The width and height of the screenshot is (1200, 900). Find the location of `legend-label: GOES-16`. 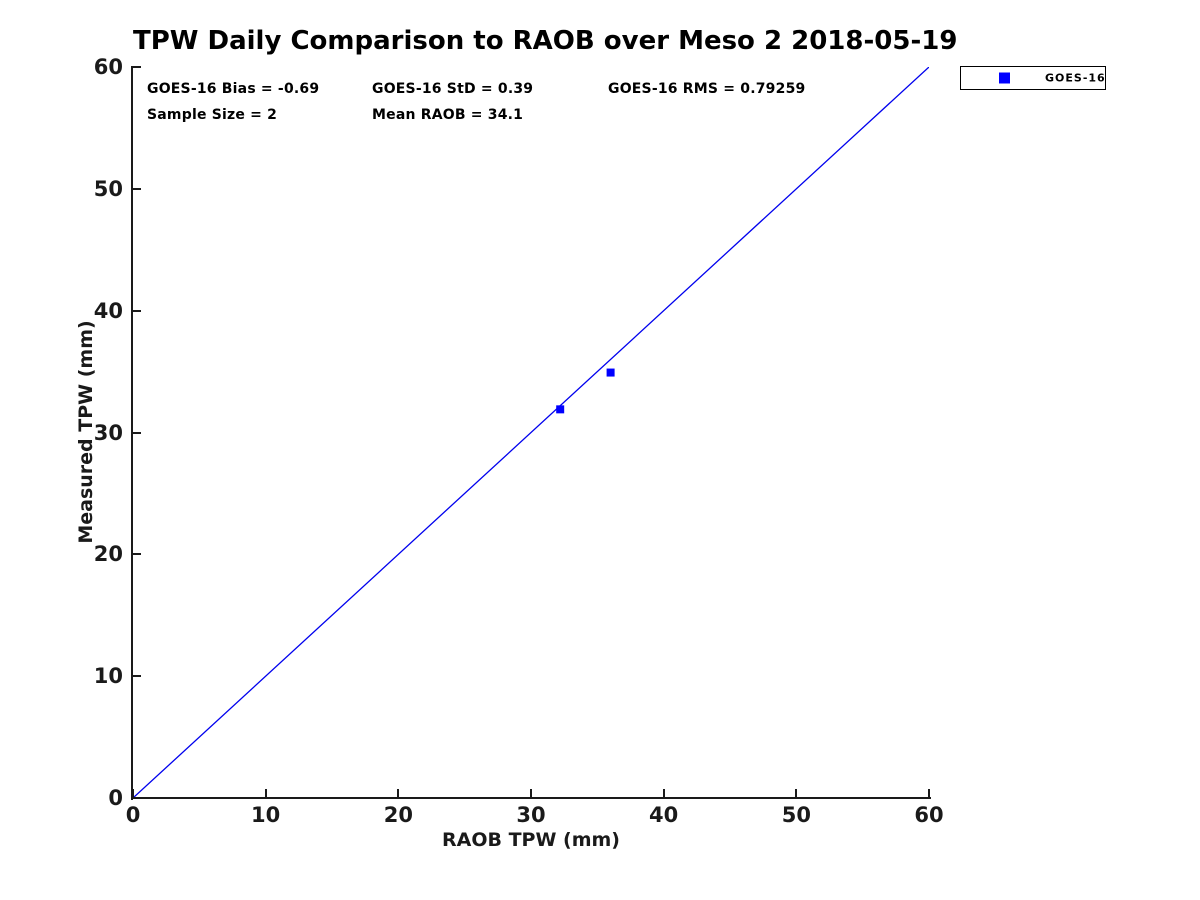

legend-label: GOES-16 is located at coordinates (1075, 78).